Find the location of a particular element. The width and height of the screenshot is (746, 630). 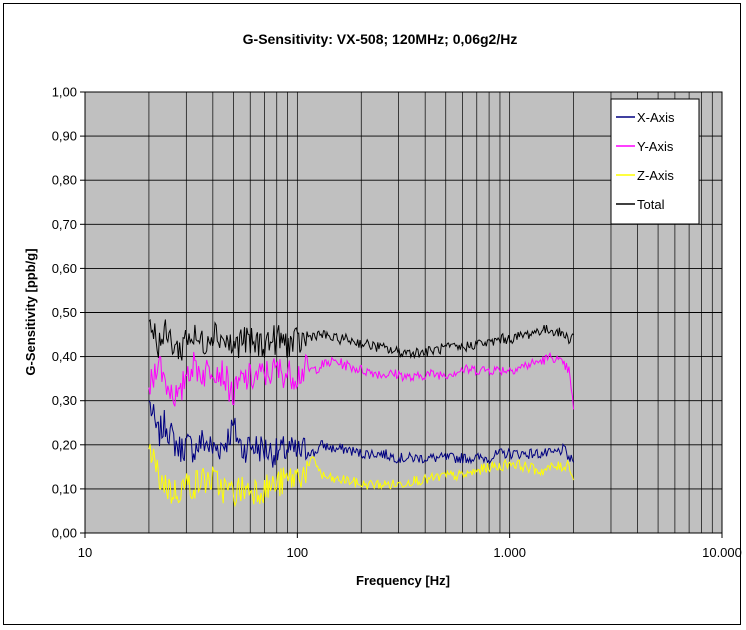

y-tick-label: 0,00 is located at coordinates (64, 533).